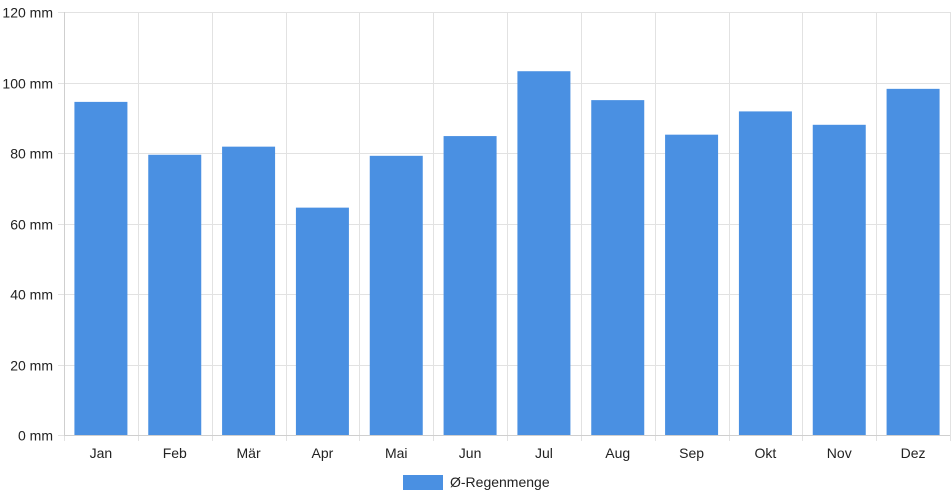  What do you see at coordinates (691, 285) in the screenshot?
I see `bar-sep` at bounding box center [691, 285].